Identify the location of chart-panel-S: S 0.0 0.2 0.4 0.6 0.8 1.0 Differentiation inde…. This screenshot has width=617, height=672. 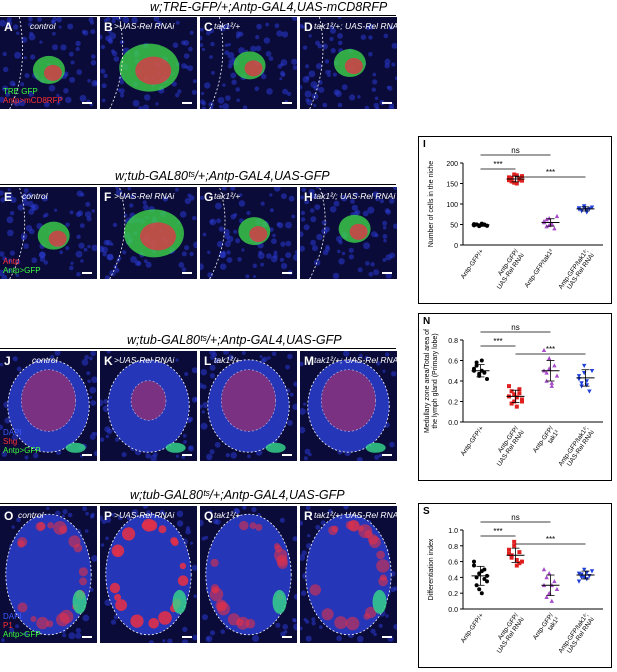
(515, 585).